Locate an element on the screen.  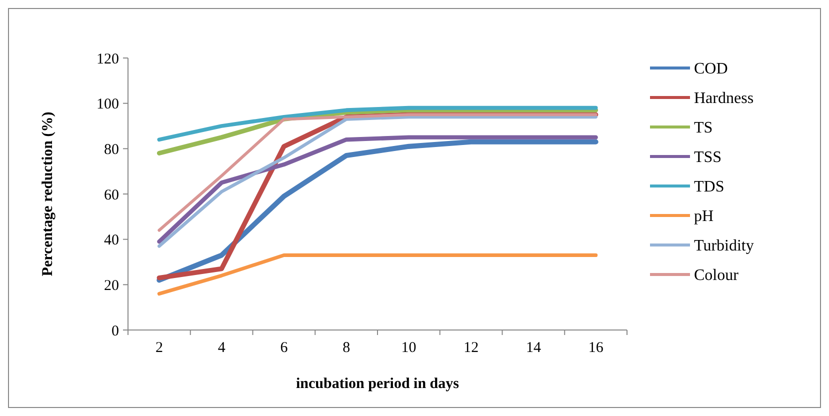
legend-label: COD is located at coordinates (711, 69).